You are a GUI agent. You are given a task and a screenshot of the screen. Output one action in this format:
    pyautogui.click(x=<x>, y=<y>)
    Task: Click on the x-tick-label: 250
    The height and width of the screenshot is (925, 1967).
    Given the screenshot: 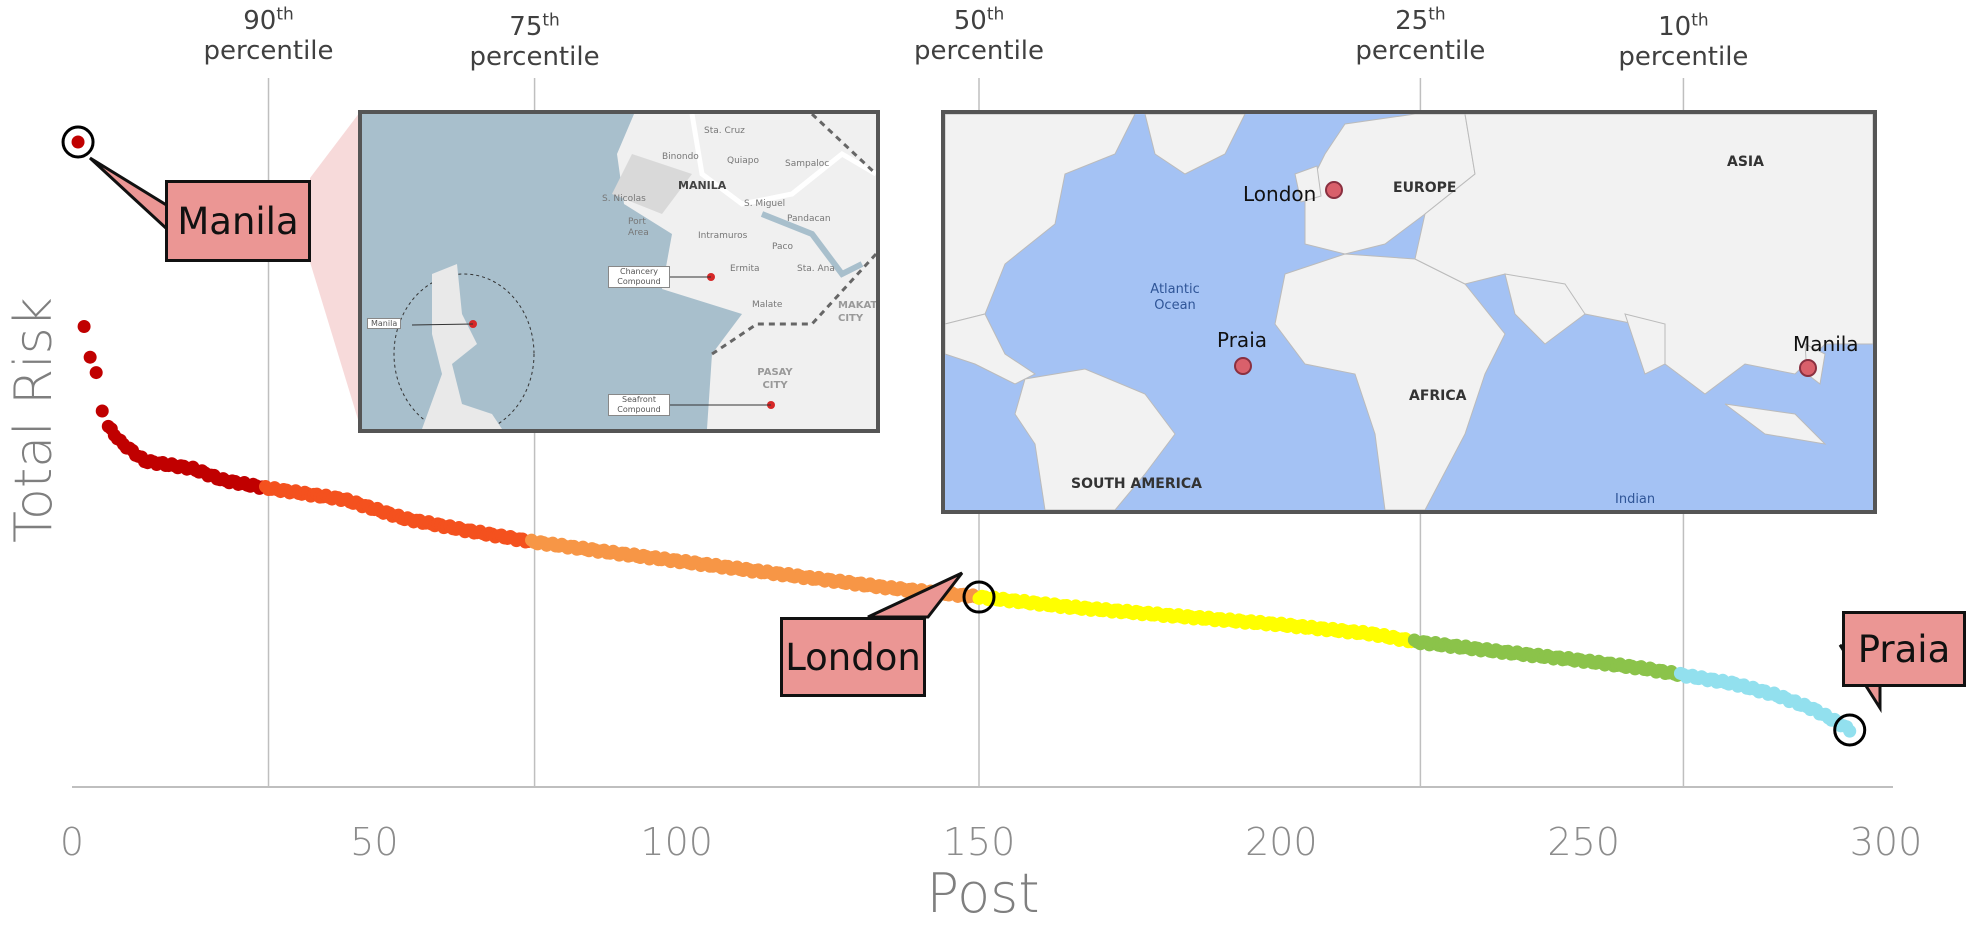 What is the action you would take?
    pyautogui.click(x=1583, y=842)
    